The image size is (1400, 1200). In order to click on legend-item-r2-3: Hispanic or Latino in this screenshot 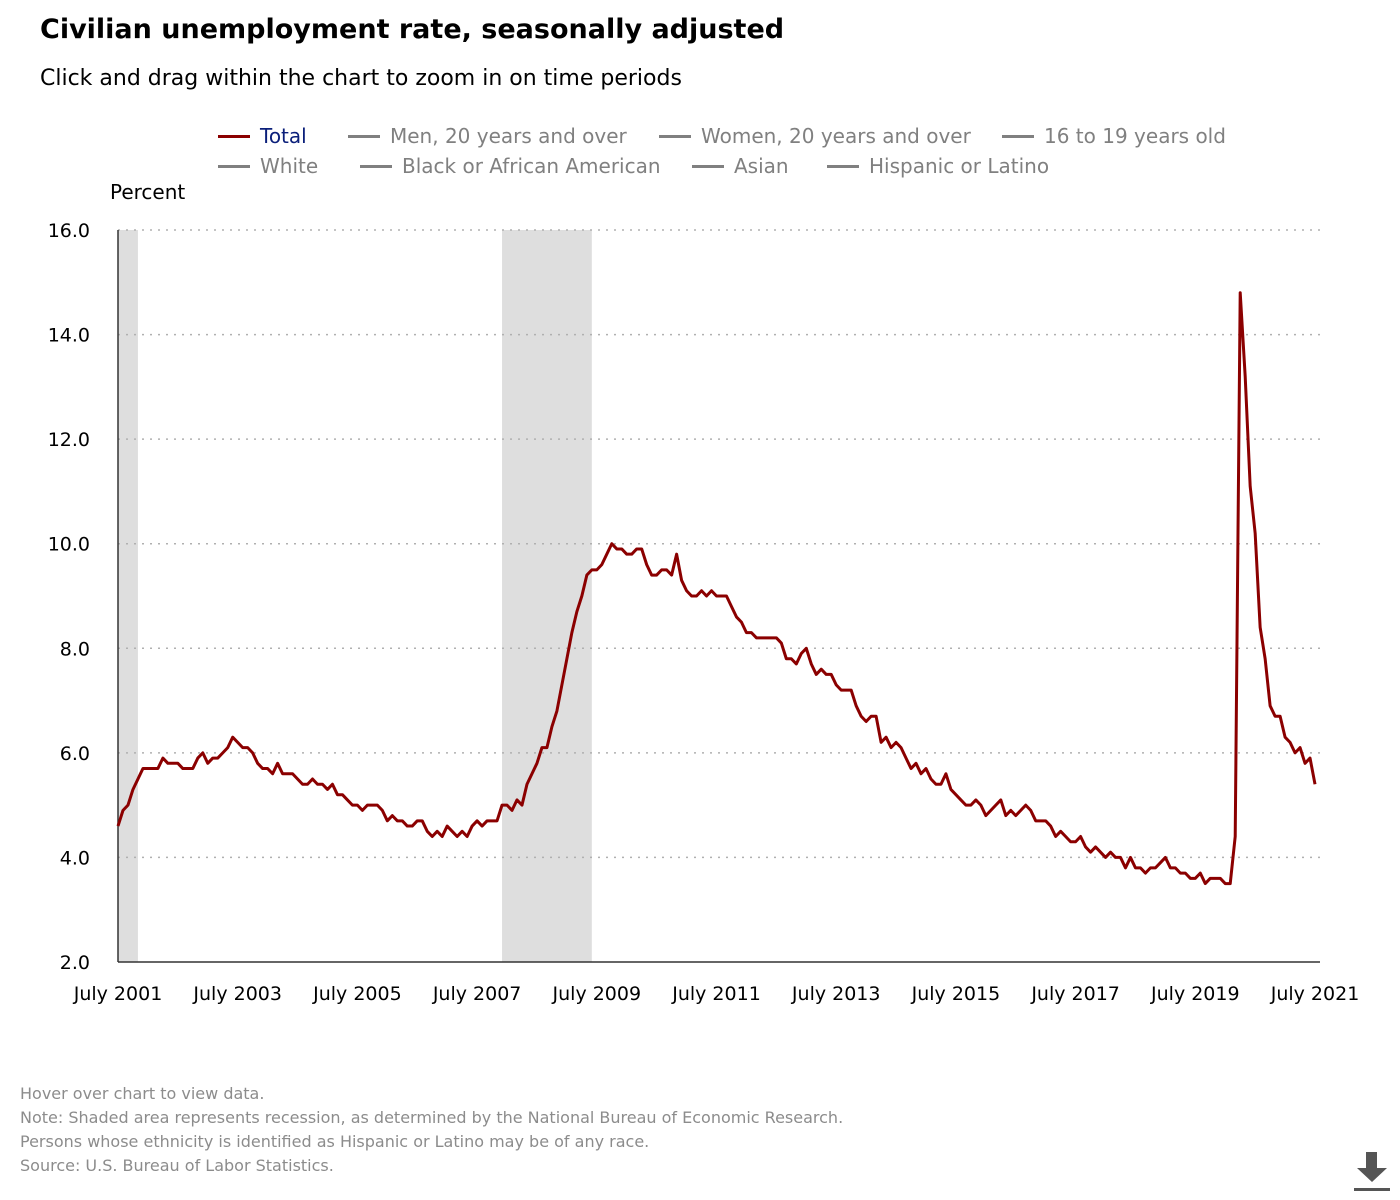, I will do `click(938, 166)`.